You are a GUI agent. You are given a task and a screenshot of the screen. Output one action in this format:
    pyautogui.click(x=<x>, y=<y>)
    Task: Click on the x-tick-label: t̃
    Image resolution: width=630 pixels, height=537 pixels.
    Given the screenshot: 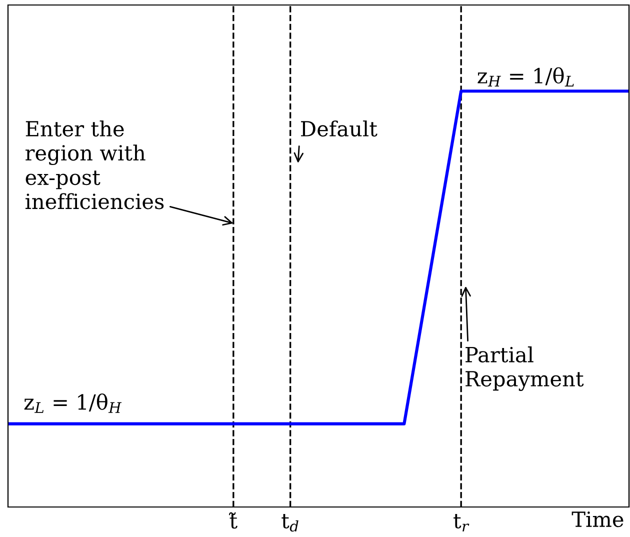 What is the action you would take?
    pyautogui.click(x=233, y=520)
    